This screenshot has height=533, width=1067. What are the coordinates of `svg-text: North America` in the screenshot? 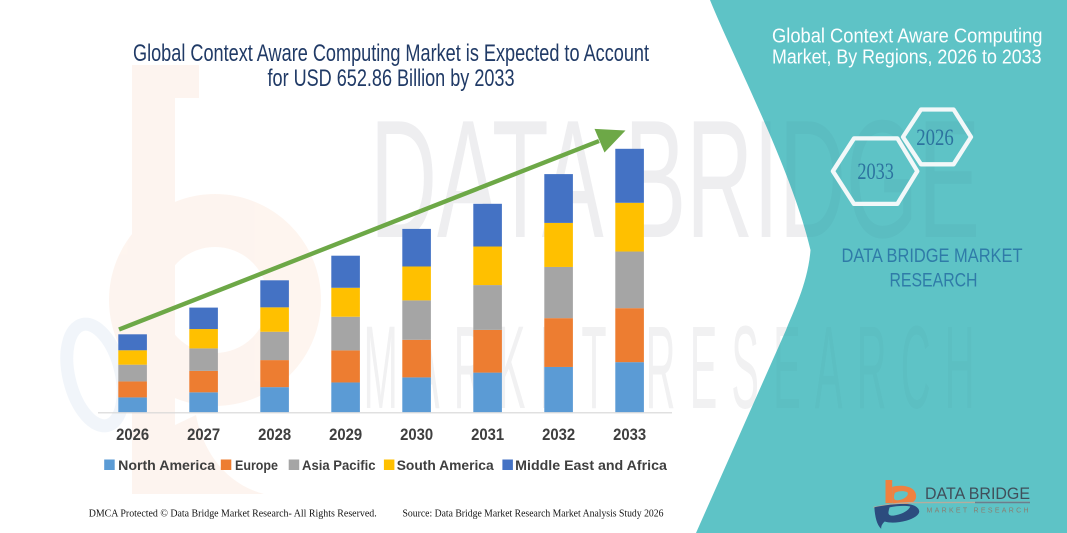 It's located at (166, 466).